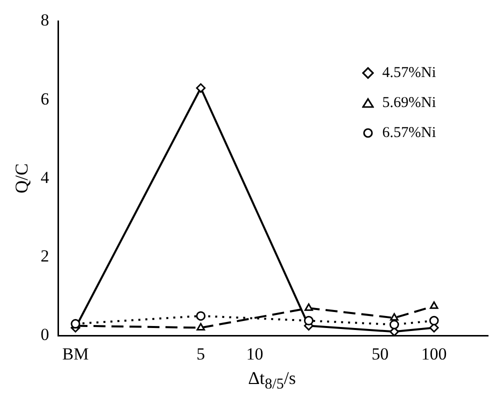 The height and width of the screenshot is (405, 504). What do you see at coordinates (409, 133) in the screenshot?
I see `legend-label: 6.57%Ni` at bounding box center [409, 133].